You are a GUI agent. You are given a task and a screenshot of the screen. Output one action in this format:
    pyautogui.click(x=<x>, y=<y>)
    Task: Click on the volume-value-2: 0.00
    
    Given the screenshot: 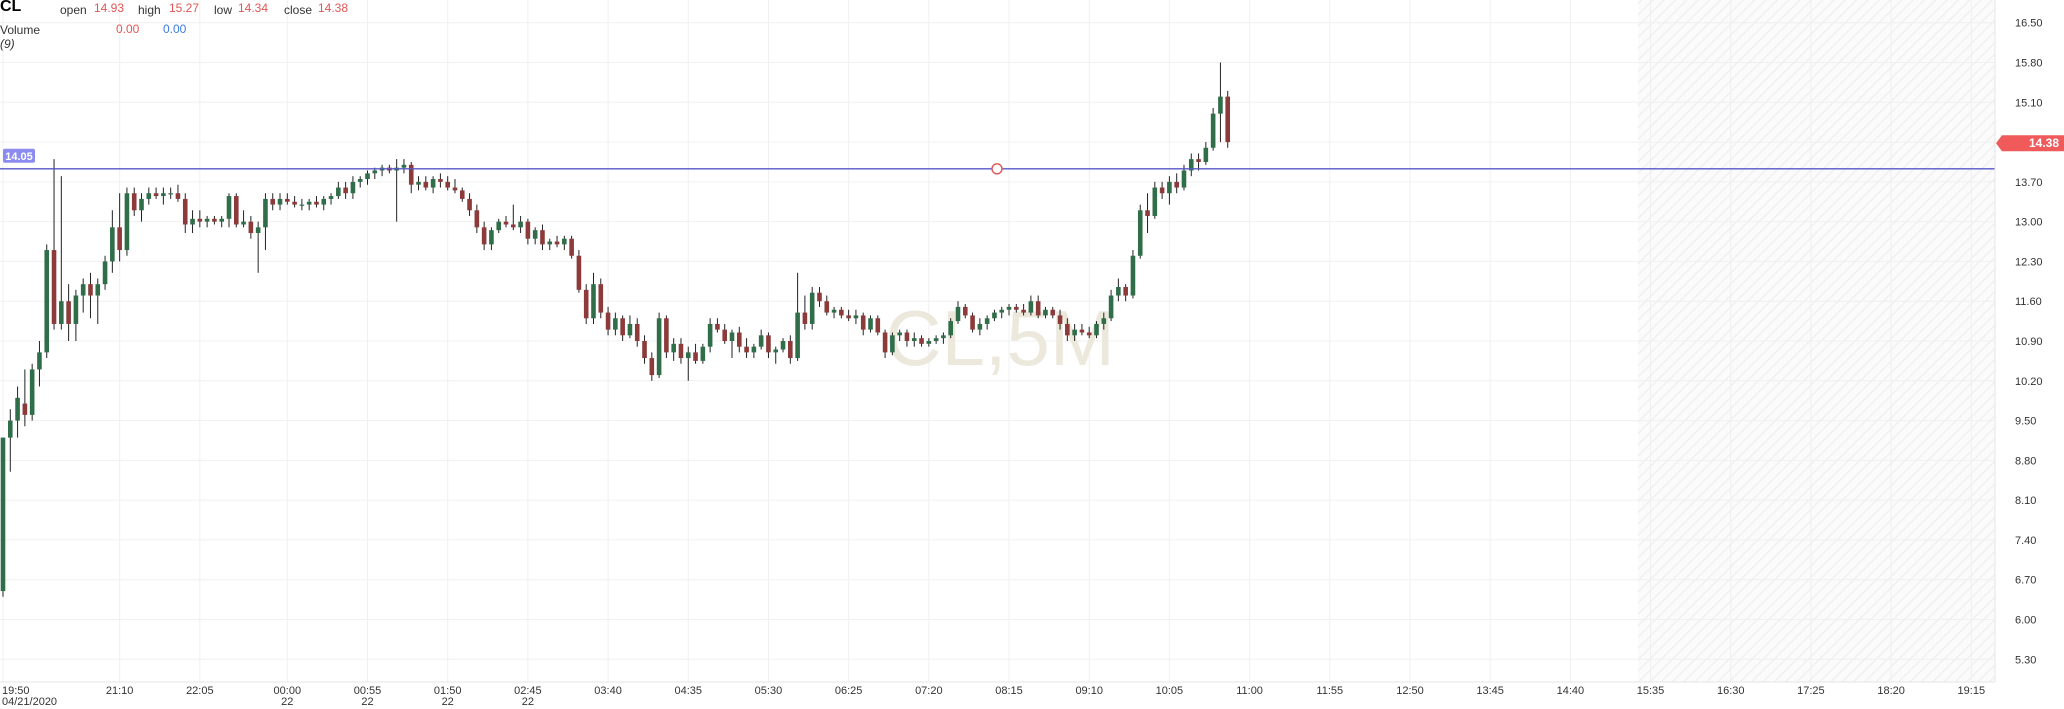 What is the action you would take?
    pyautogui.click(x=175, y=29)
    